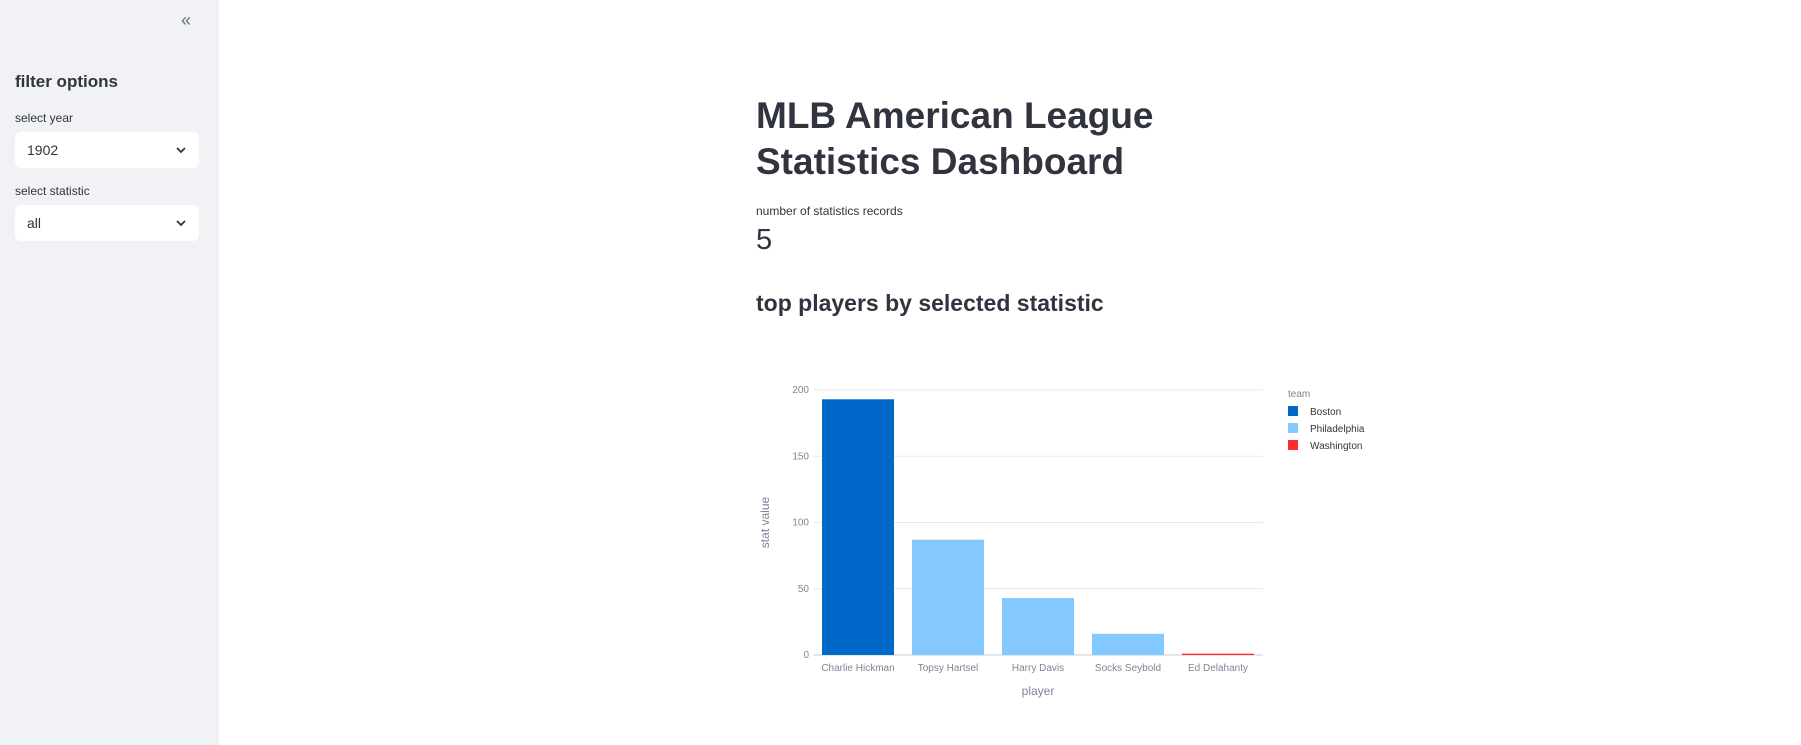  I want to click on statistic-select-value: all, so click(34, 223).